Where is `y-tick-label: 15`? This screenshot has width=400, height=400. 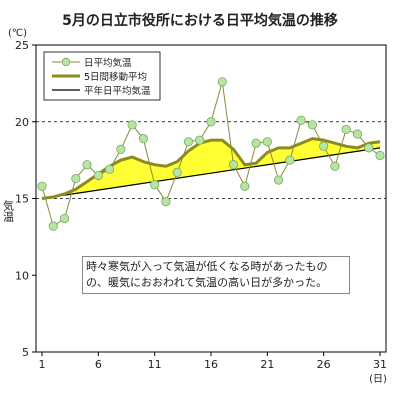
y-tick-label: 15 is located at coordinates (22, 199).